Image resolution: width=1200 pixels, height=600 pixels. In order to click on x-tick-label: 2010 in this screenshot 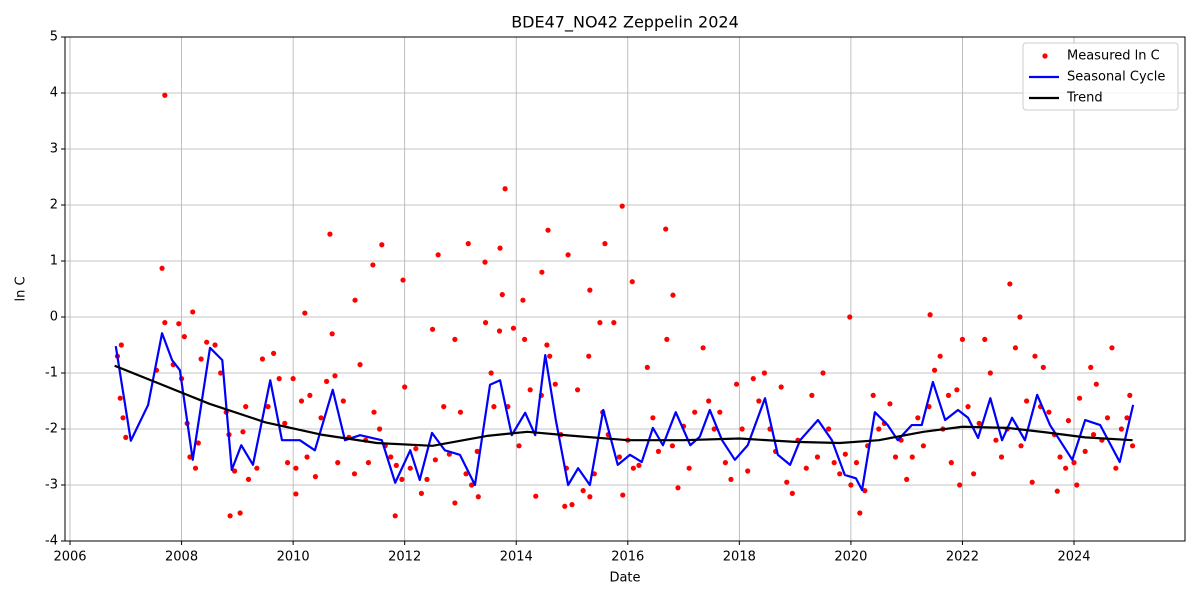, I will do `click(293, 557)`.